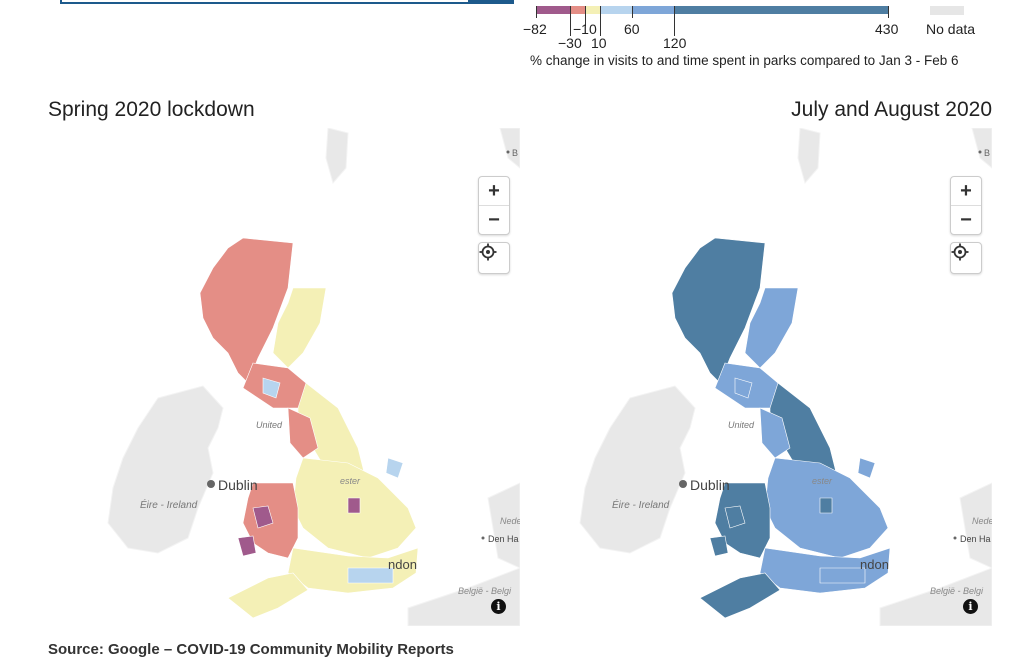  What do you see at coordinates (265, 2) in the screenshot?
I see `search-input` at bounding box center [265, 2].